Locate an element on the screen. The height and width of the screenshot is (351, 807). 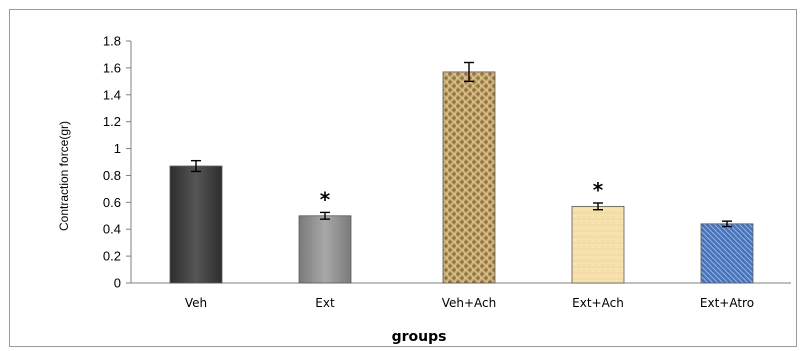
x-category-label: Veh+Ach is located at coordinates (469, 303).